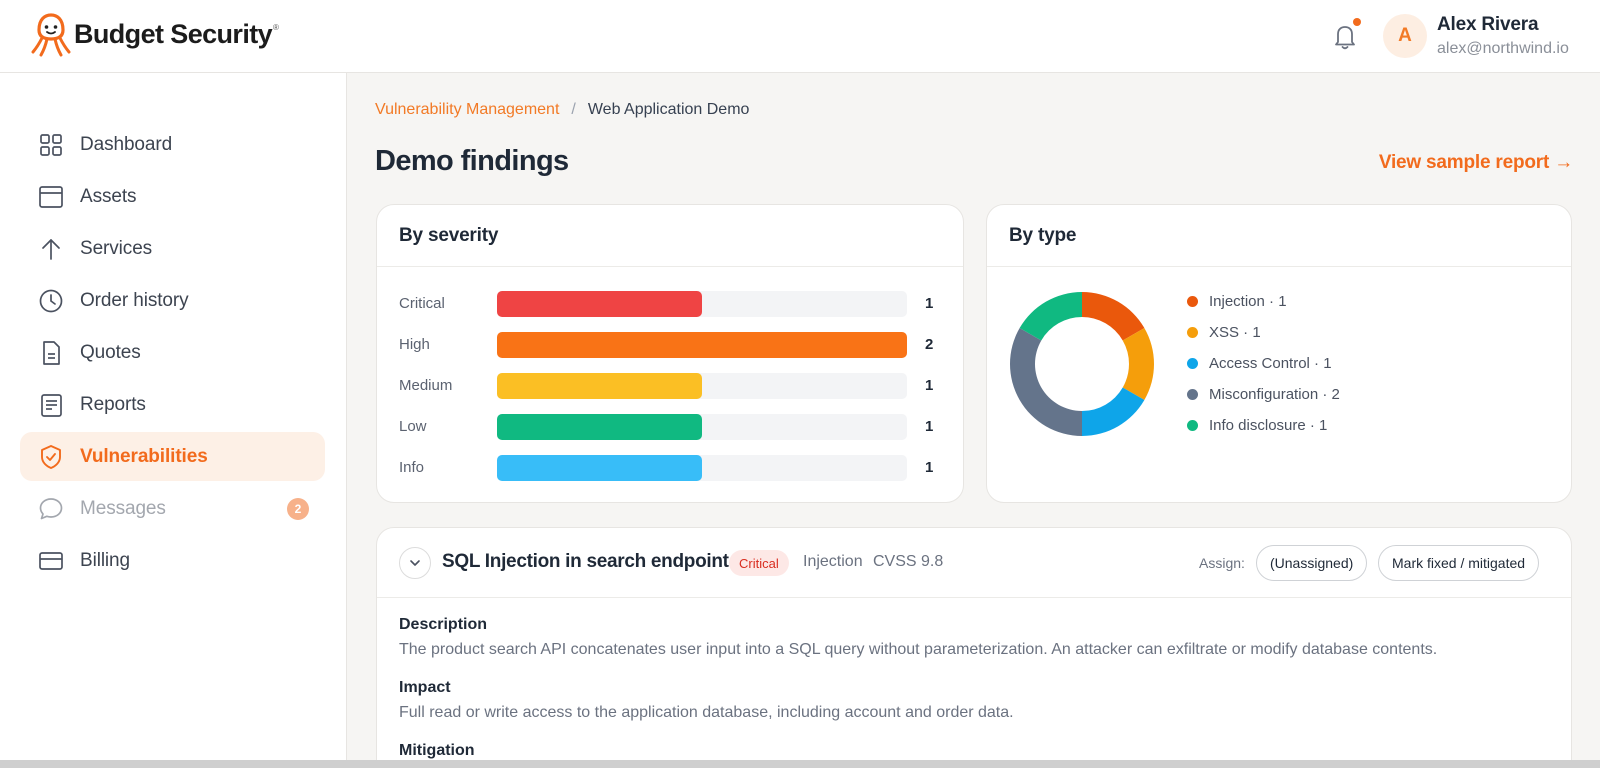 This screenshot has height=768, width=1600. What do you see at coordinates (108, 196) in the screenshot?
I see `sidebar-item-label: Assets` at bounding box center [108, 196].